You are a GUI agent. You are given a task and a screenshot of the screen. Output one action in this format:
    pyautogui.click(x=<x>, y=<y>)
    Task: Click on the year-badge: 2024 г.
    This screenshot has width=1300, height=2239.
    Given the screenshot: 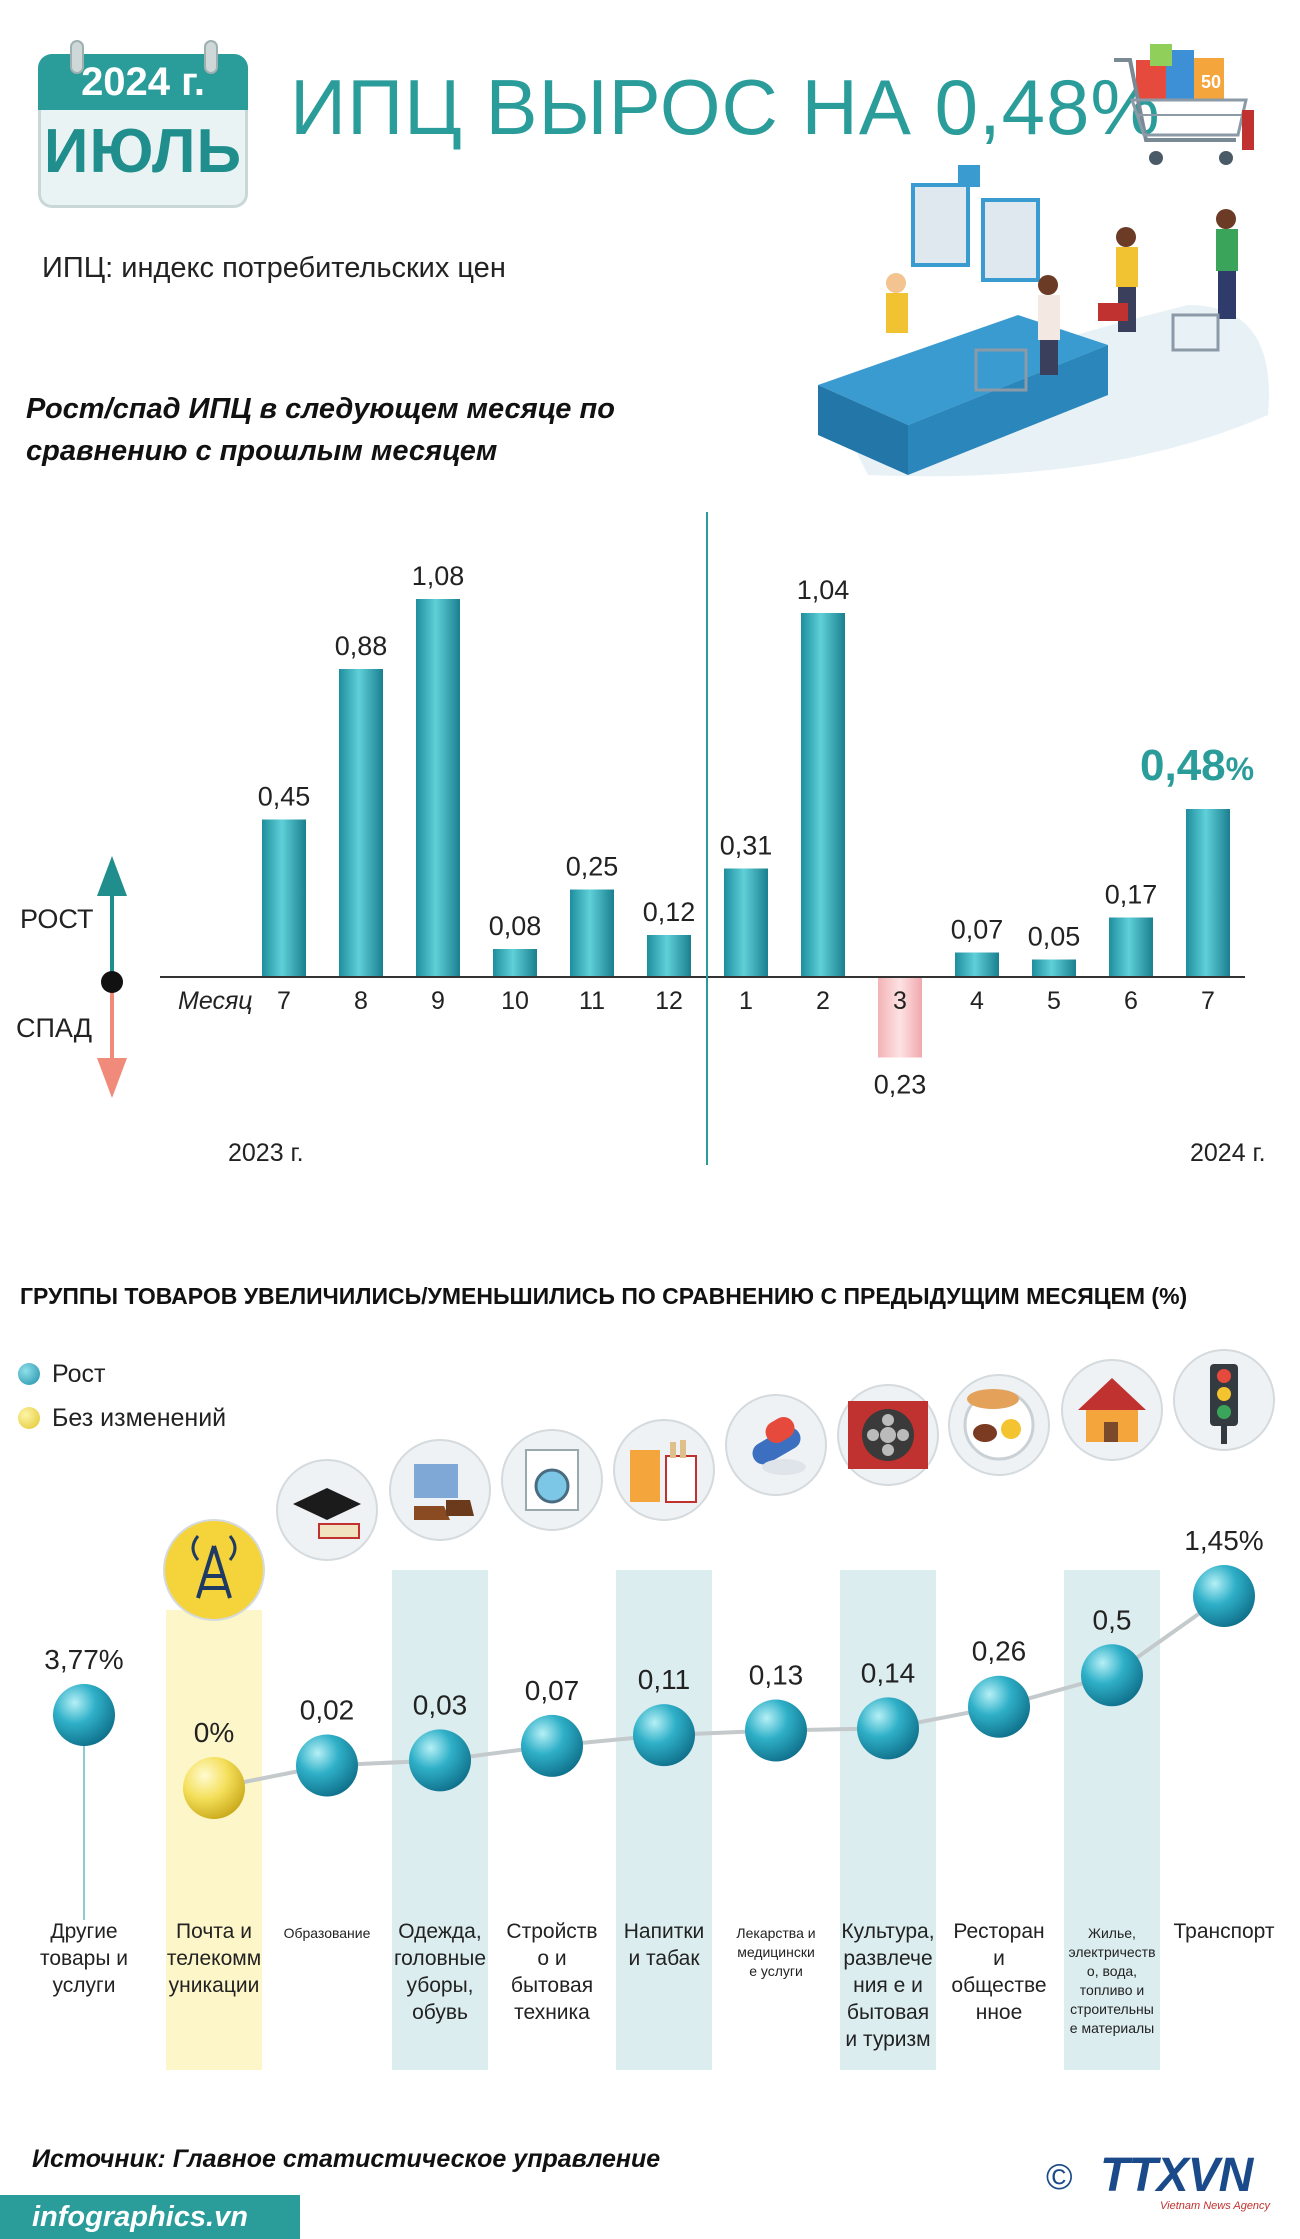 What is the action you would take?
    pyautogui.click(x=143, y=82)
    